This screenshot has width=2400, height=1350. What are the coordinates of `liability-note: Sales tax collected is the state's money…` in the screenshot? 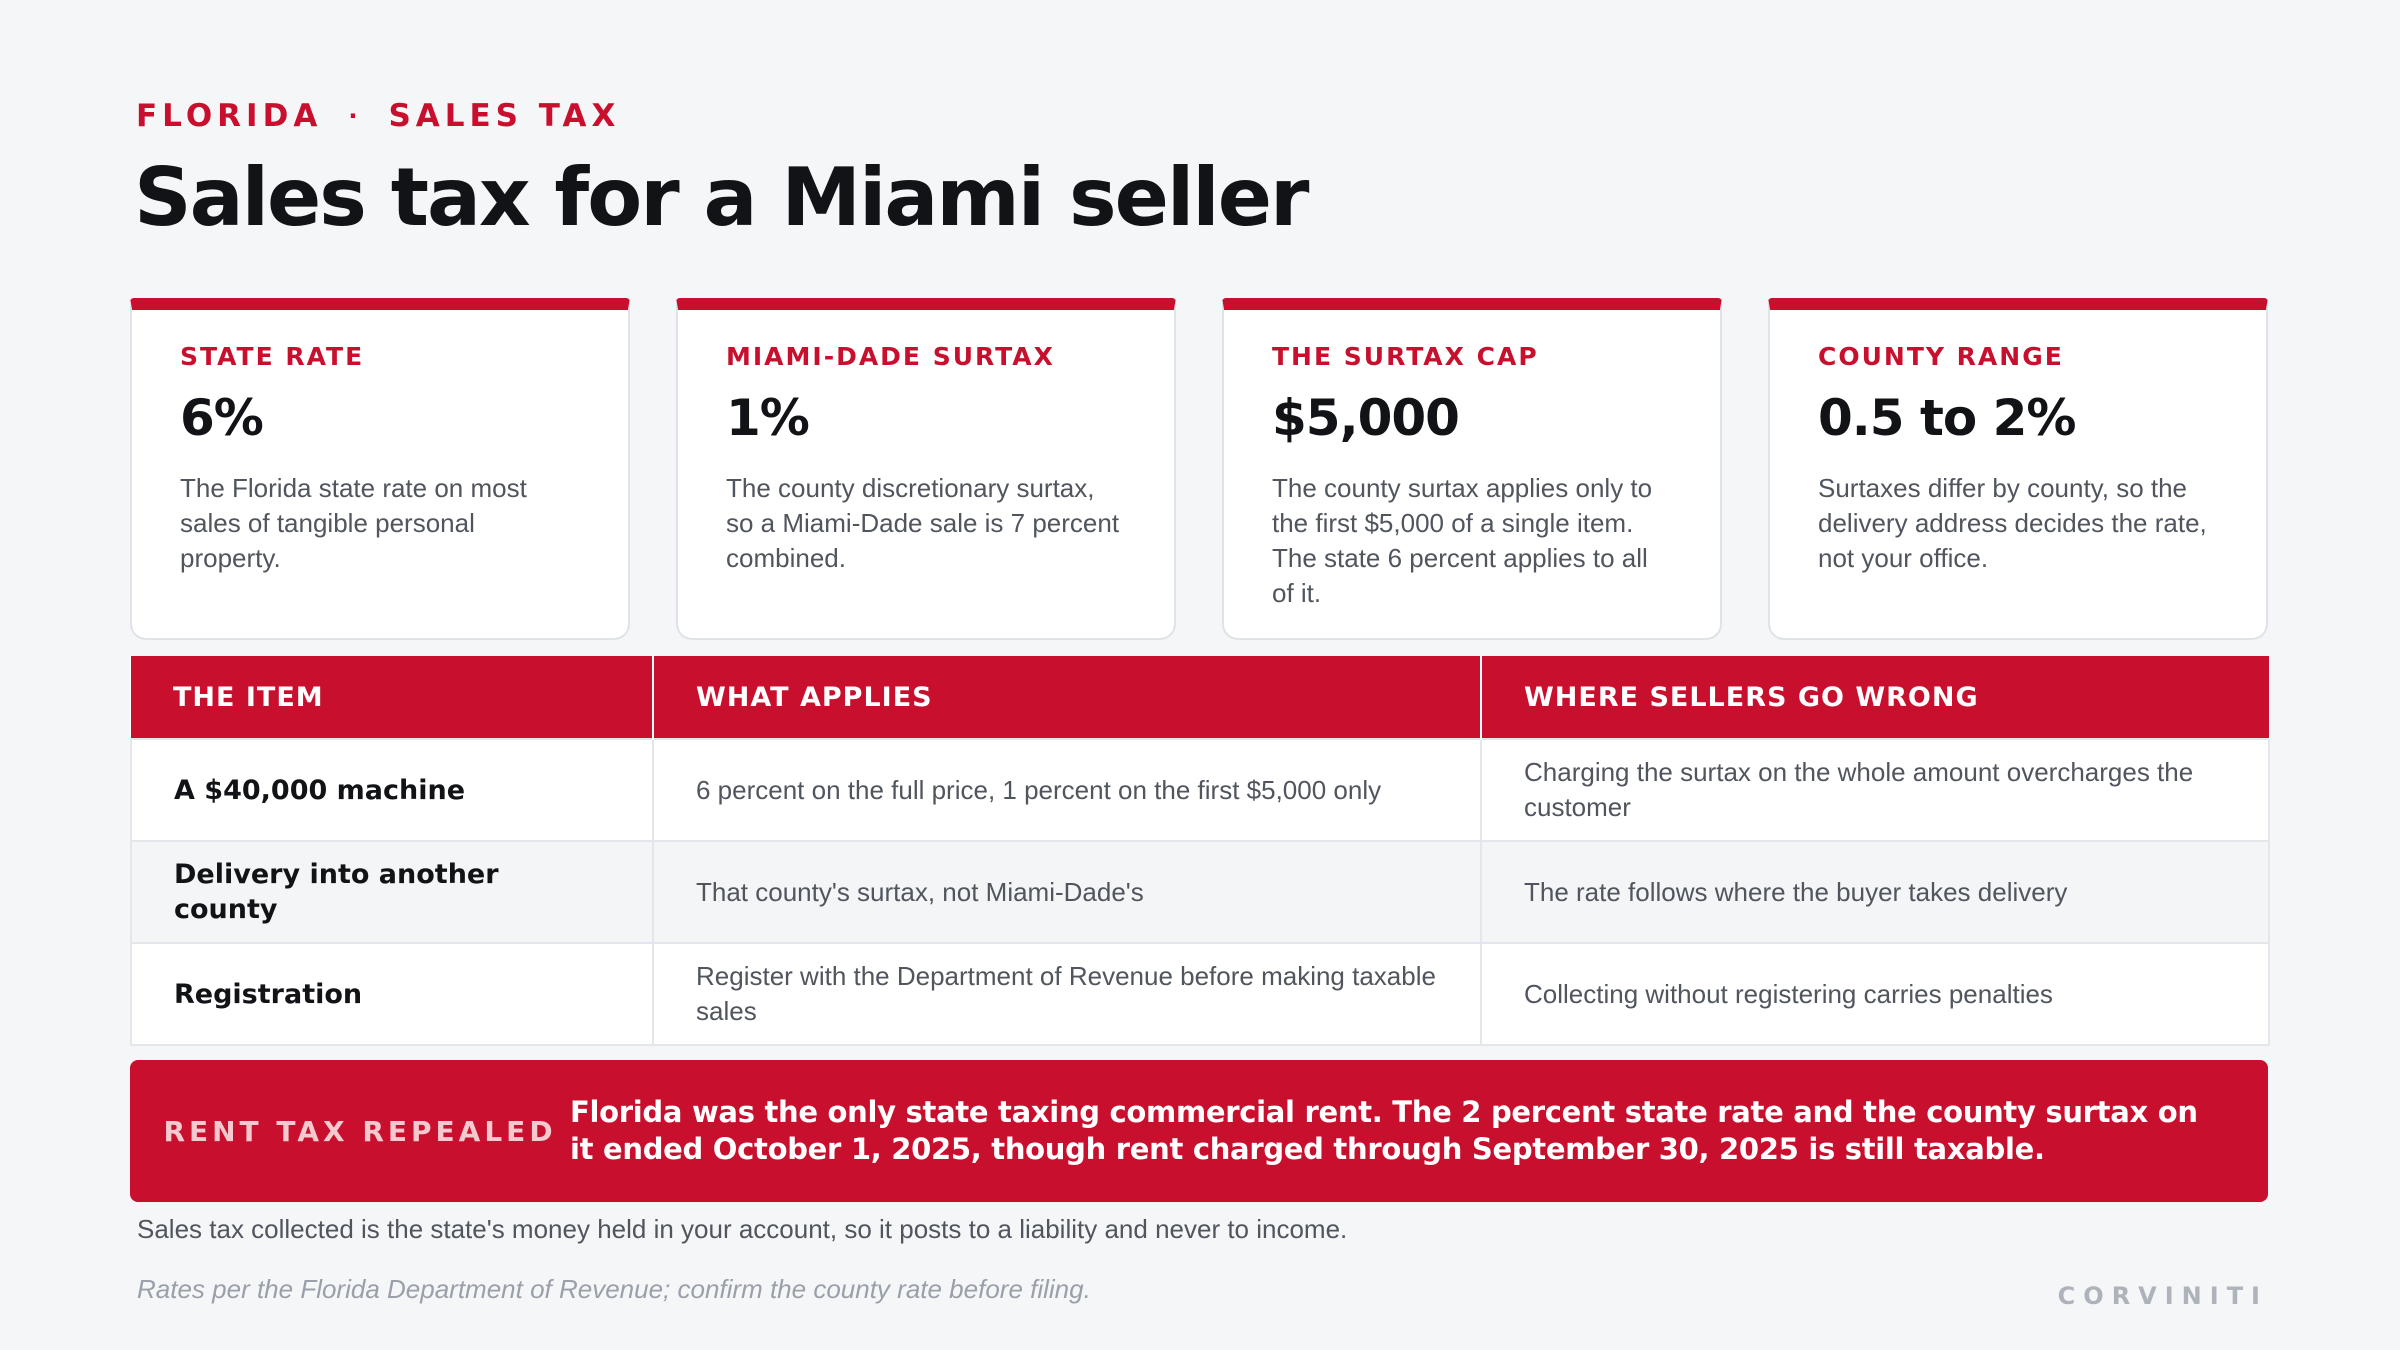 It's located at (742, 1229).